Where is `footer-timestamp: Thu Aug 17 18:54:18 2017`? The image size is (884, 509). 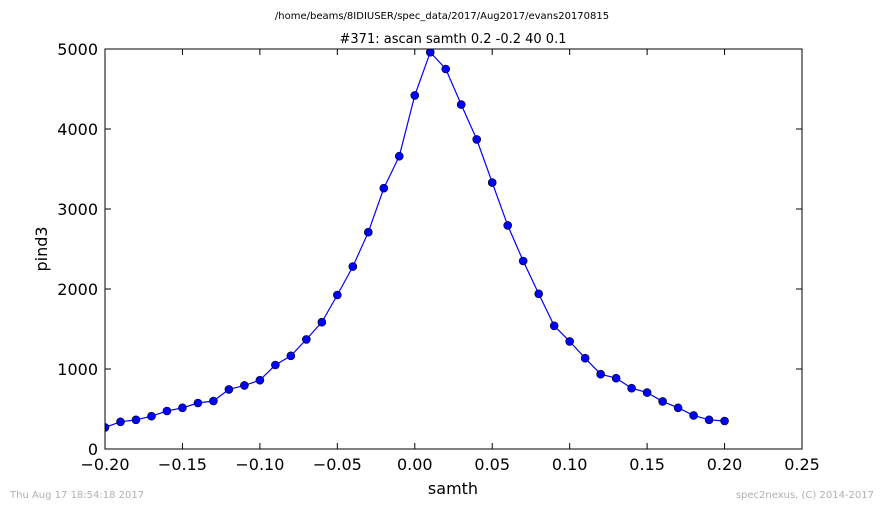
footer-timestamp: Thu Aug 17 18:54:18 2017 is located at coordinates (76, 495).